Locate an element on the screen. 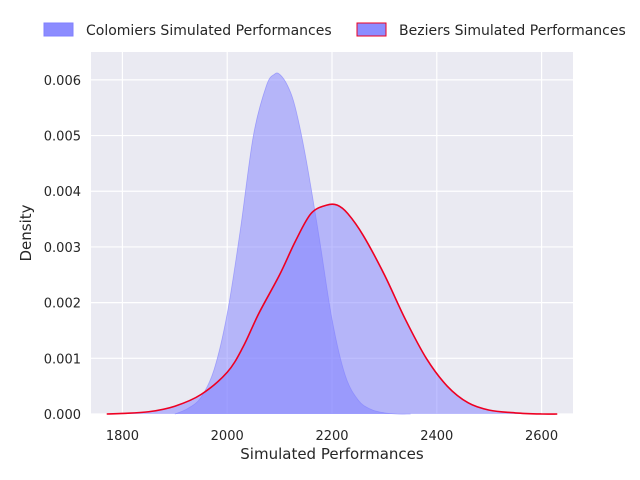 The image size is (640, 480). y-tick-label: 0.006 is located at coordinates (62, 81).